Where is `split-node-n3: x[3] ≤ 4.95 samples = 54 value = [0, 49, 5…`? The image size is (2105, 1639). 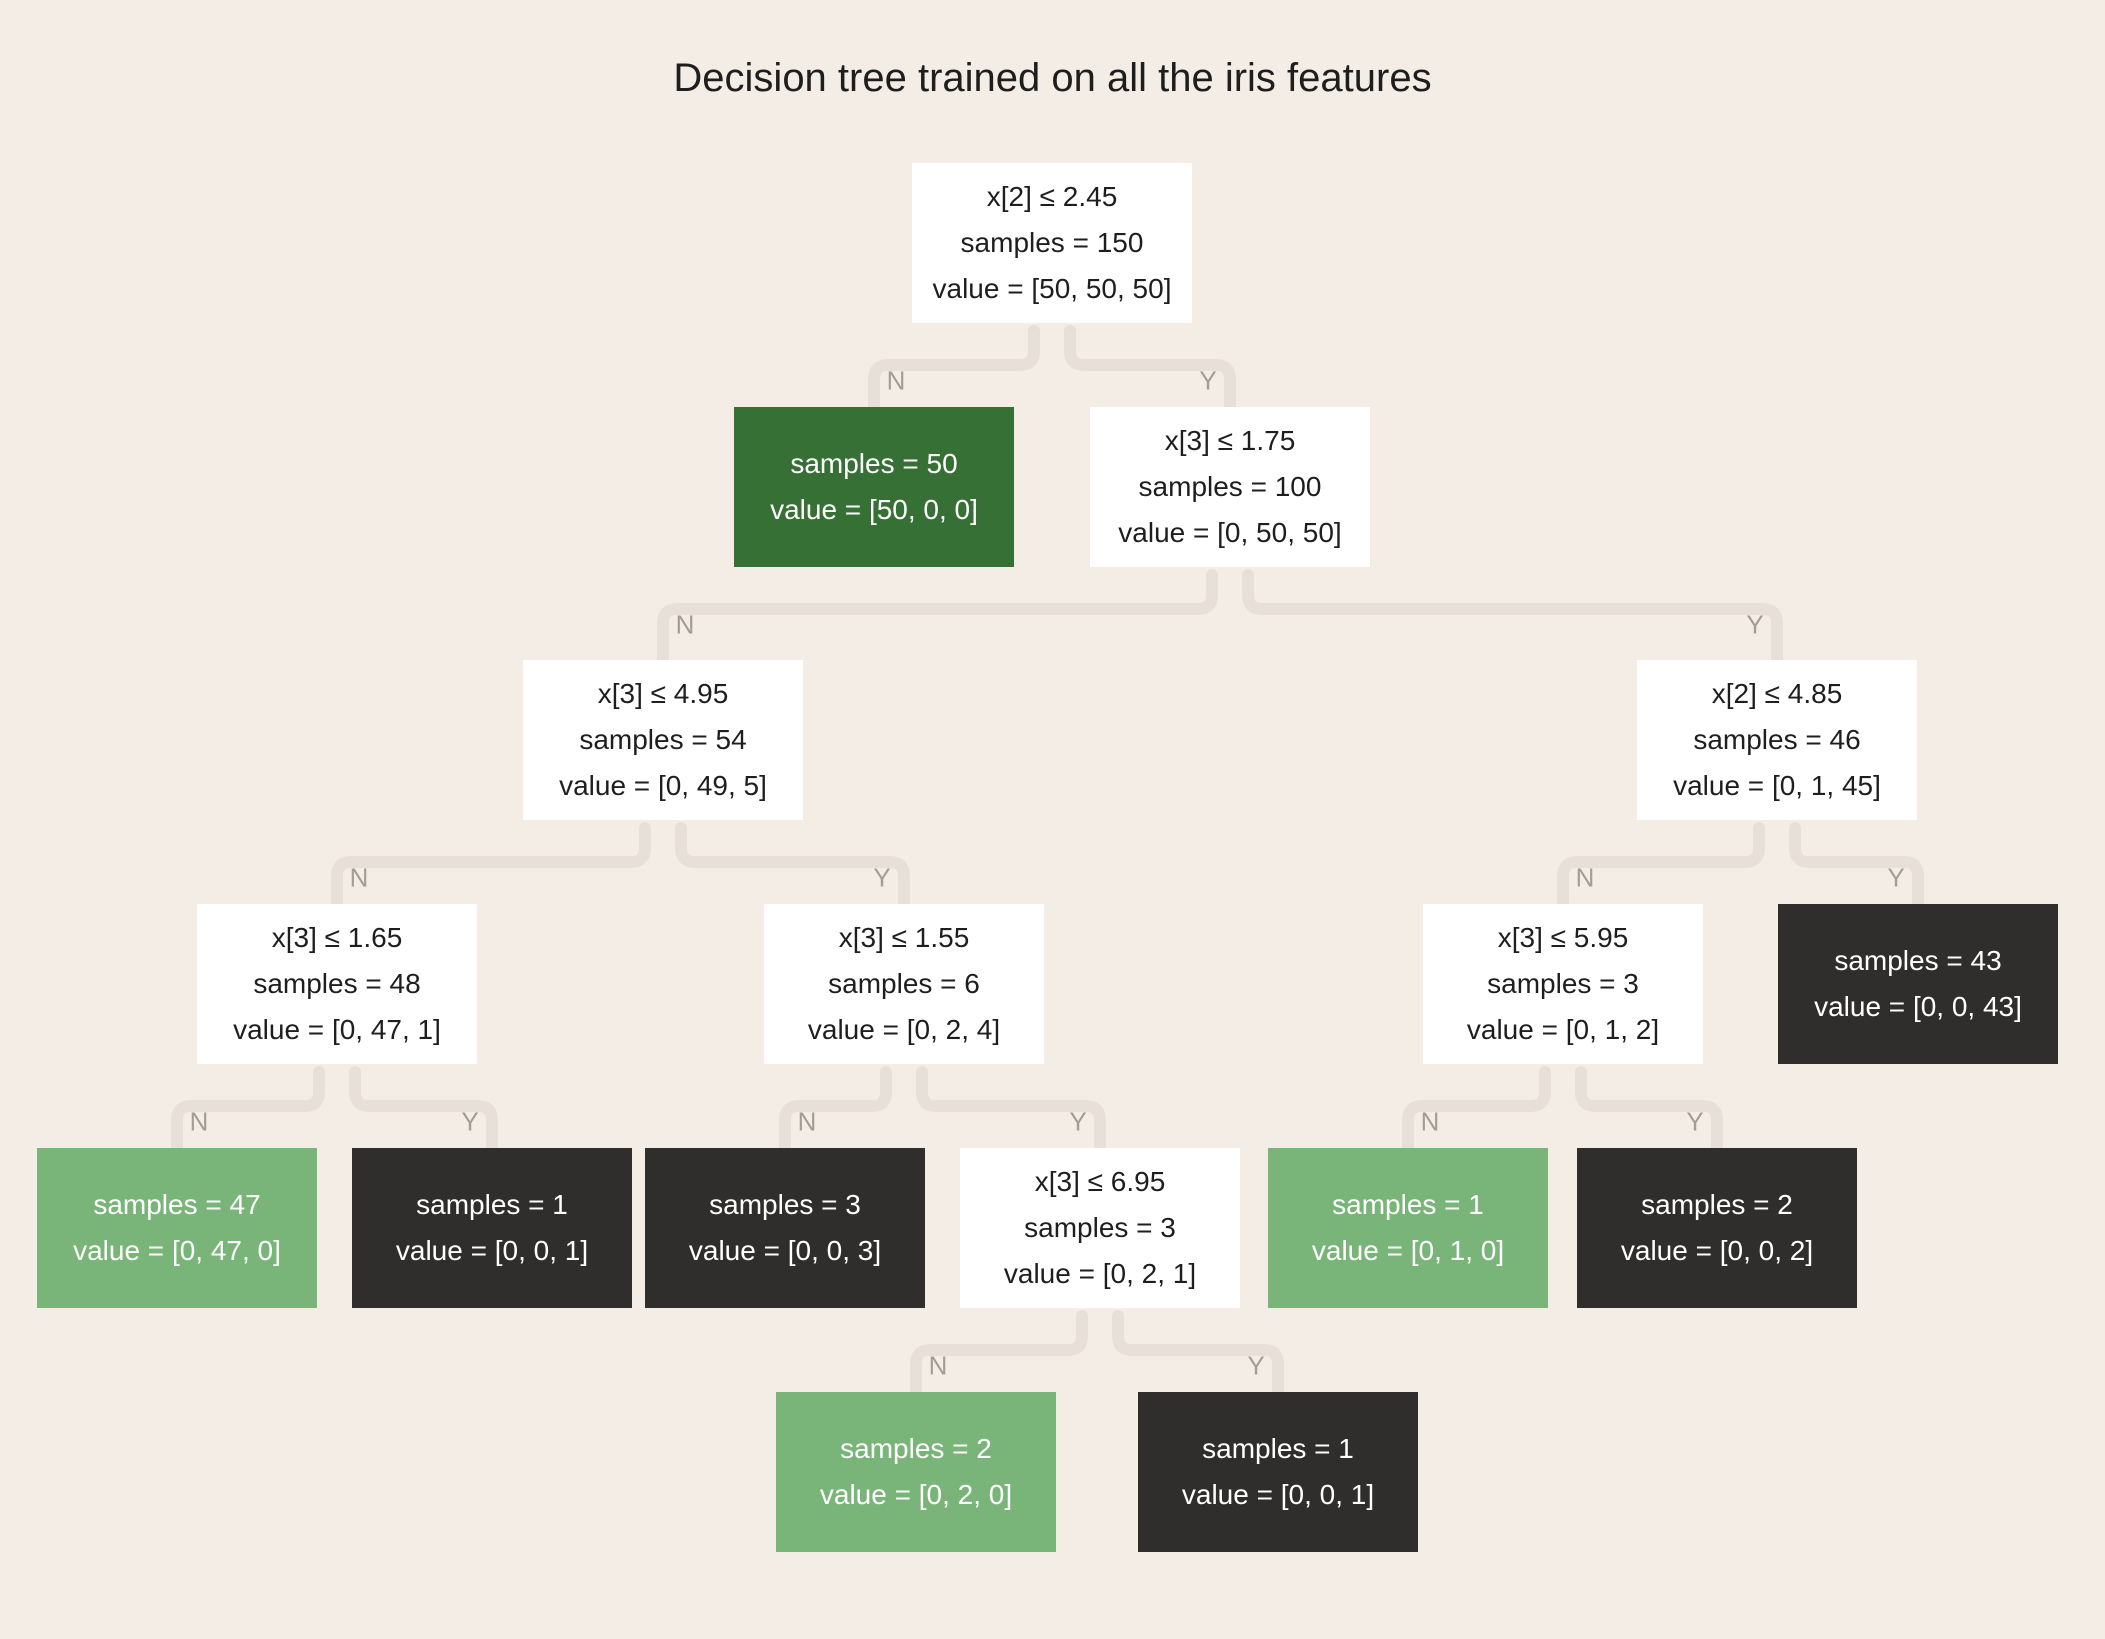
split-node-n3: x[3] ≤ 4.95 samples = 54 value = [0, 49, 5… is located at coordinates (663, 740).